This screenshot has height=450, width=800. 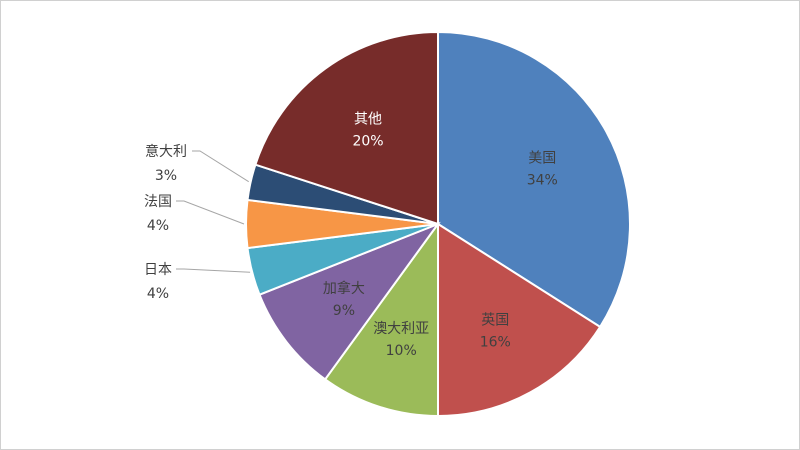 What do you see at coordinates (401, 329) in the screenshot?
I see `slice-label-2: 澳大利亚` at bounding box center [401, 329].